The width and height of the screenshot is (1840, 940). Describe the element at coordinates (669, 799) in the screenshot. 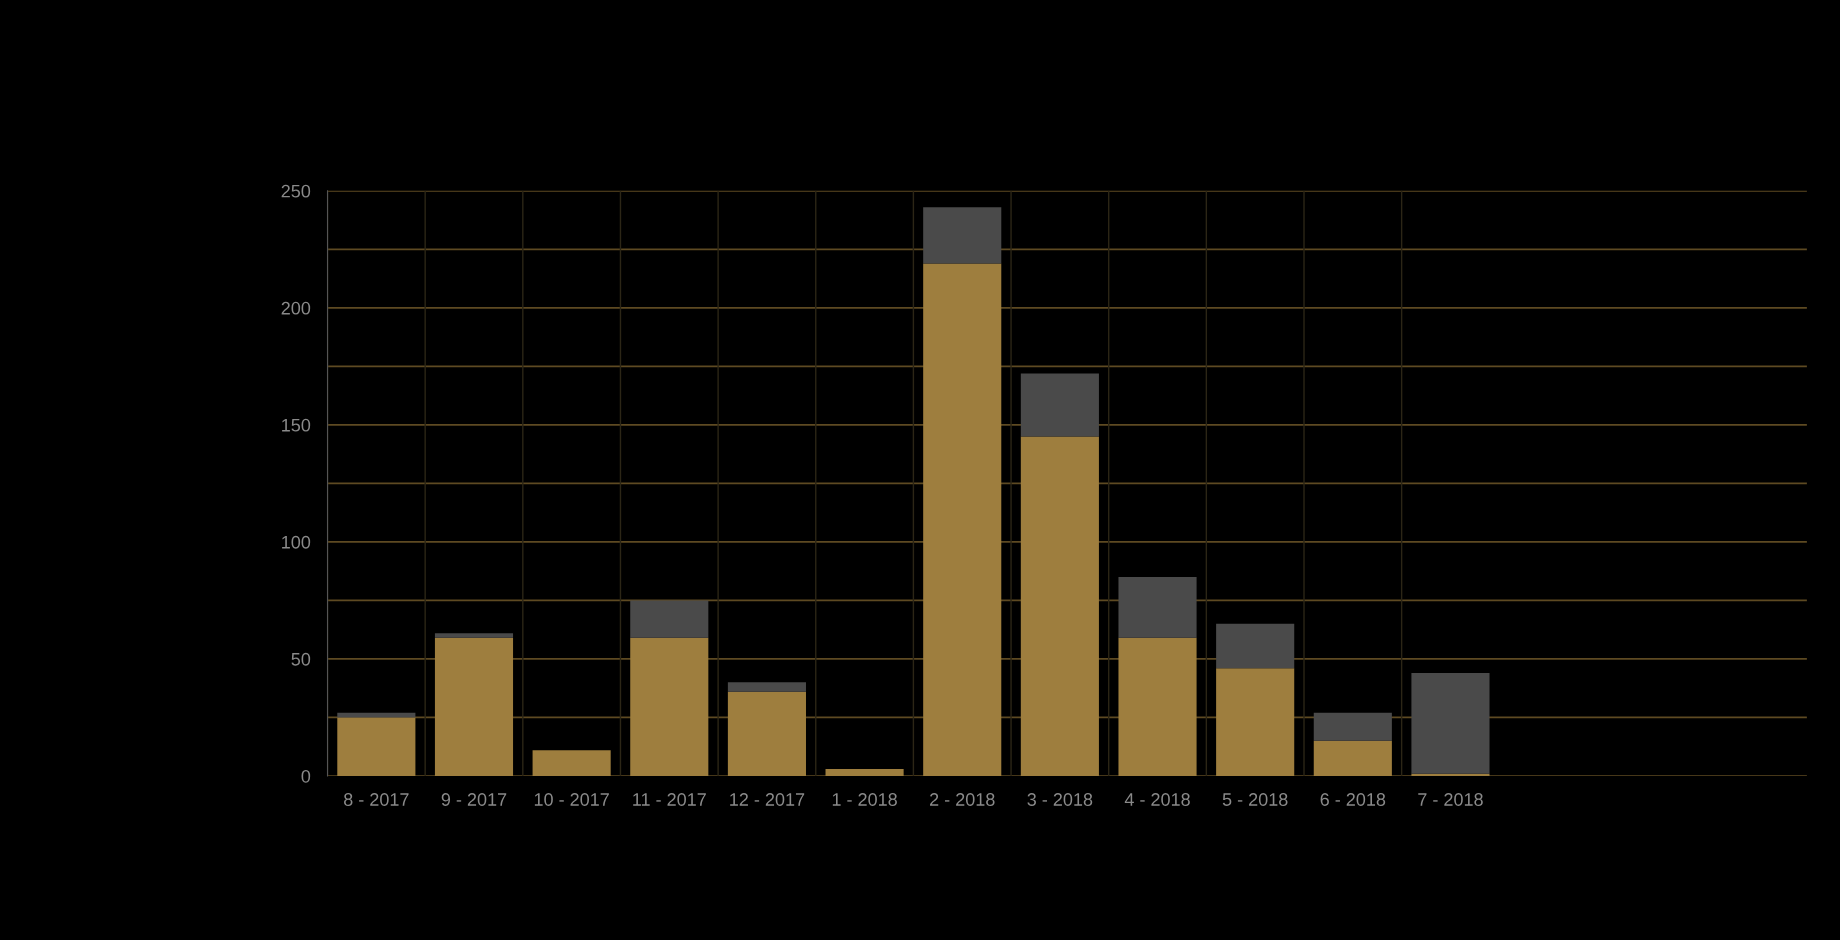

I see `x-tick-label: 11 - 2017` at that location.